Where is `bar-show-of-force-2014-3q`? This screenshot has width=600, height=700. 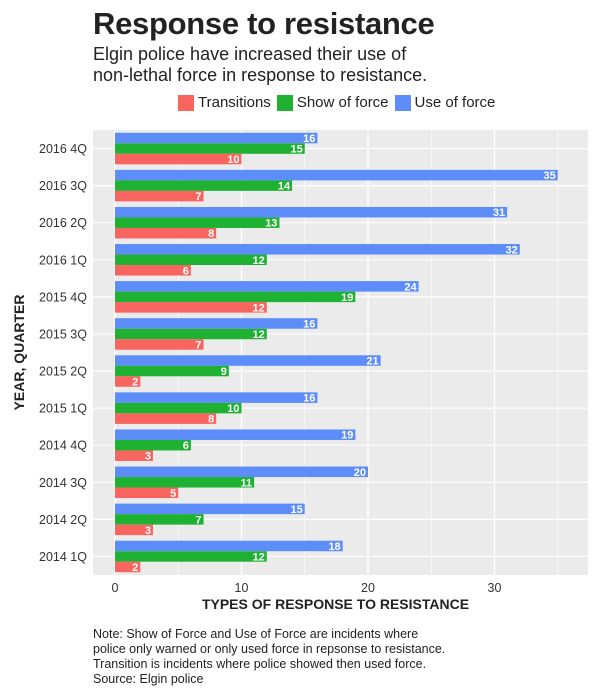
bar-show-of-force-2014-3q is located at coordinates (185, 482).